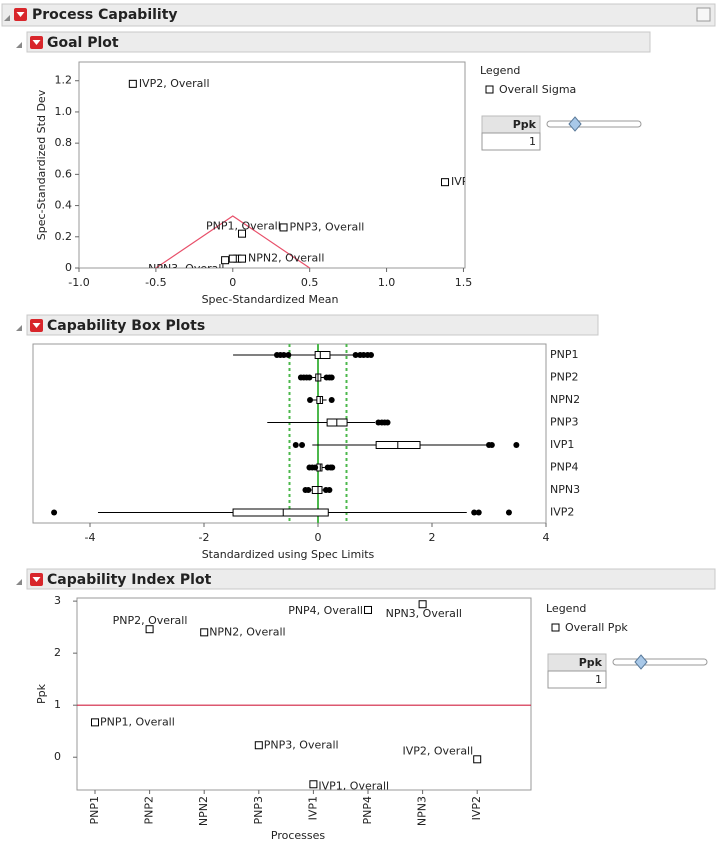 The height and width of the screenshot is (851, 719). Describe the element at coordinates (57, 600) in the screenshot. I see `y-tick-label: 3` at that location.